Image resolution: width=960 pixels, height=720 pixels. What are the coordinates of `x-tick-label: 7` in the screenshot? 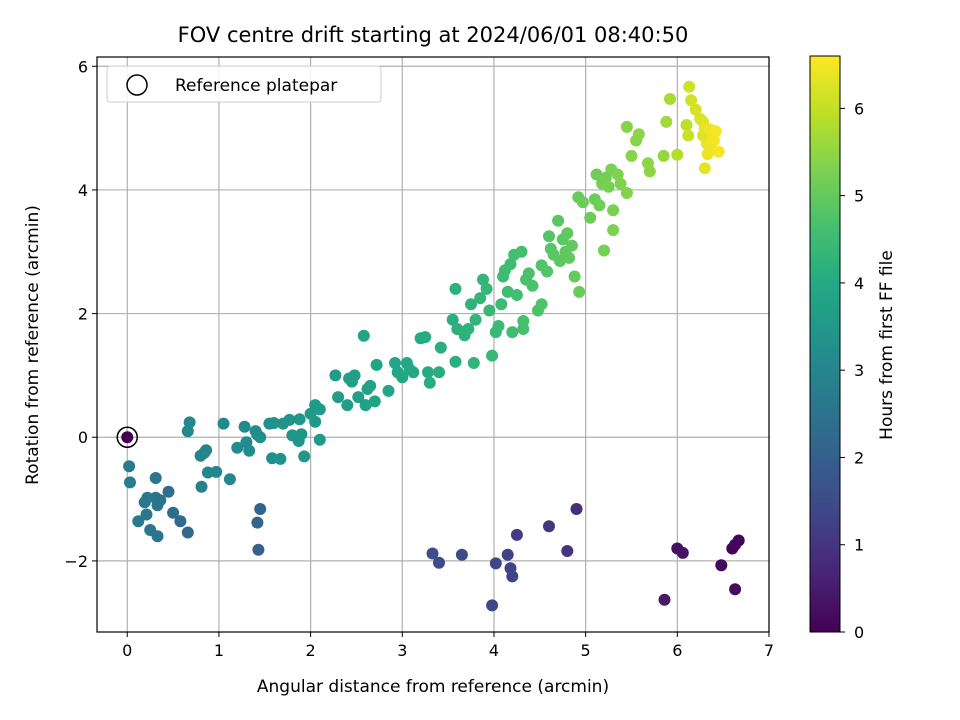 It's located at (769, 650).